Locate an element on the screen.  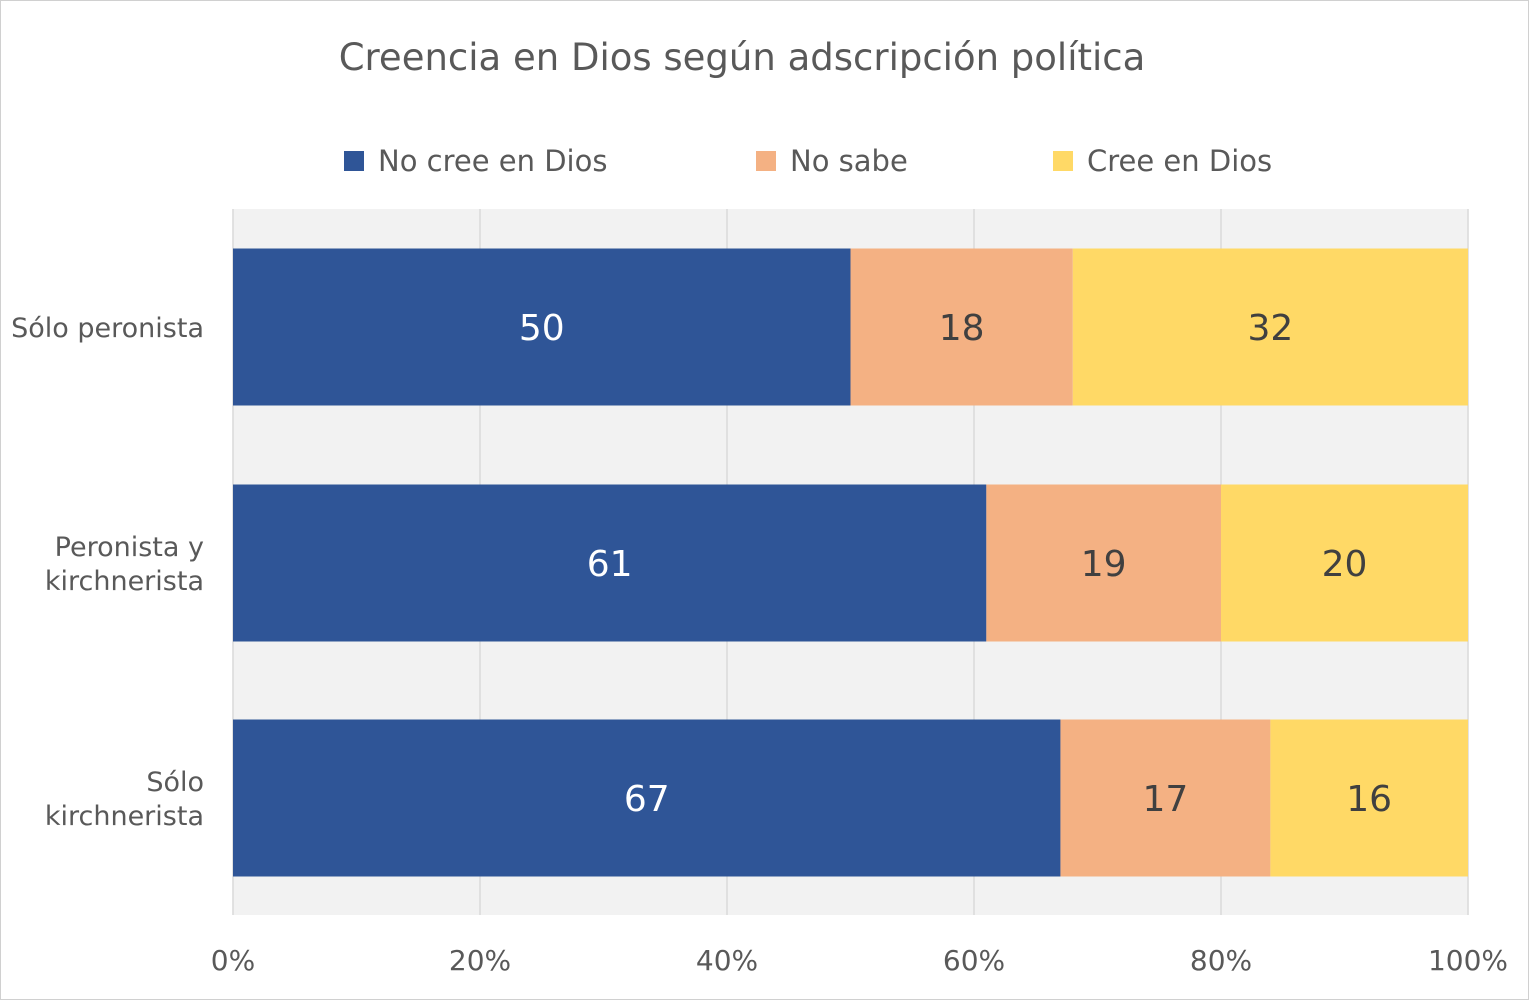
data-label-0-2: 32 is located at coordinates (1270, 328).